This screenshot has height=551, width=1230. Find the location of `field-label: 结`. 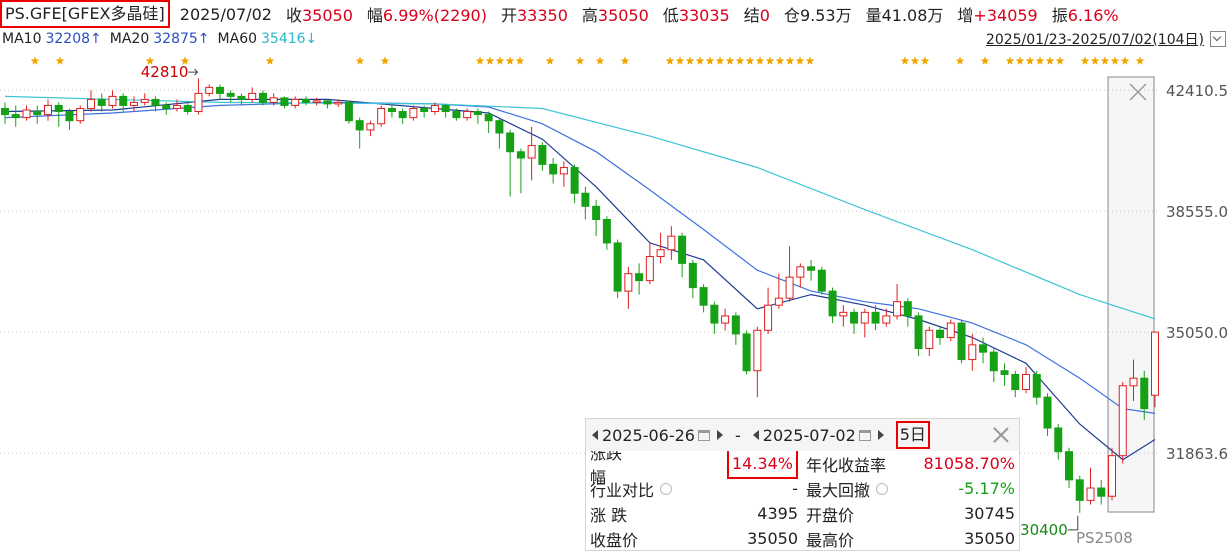

field-label: 结 is located at coordinates (751, 15).